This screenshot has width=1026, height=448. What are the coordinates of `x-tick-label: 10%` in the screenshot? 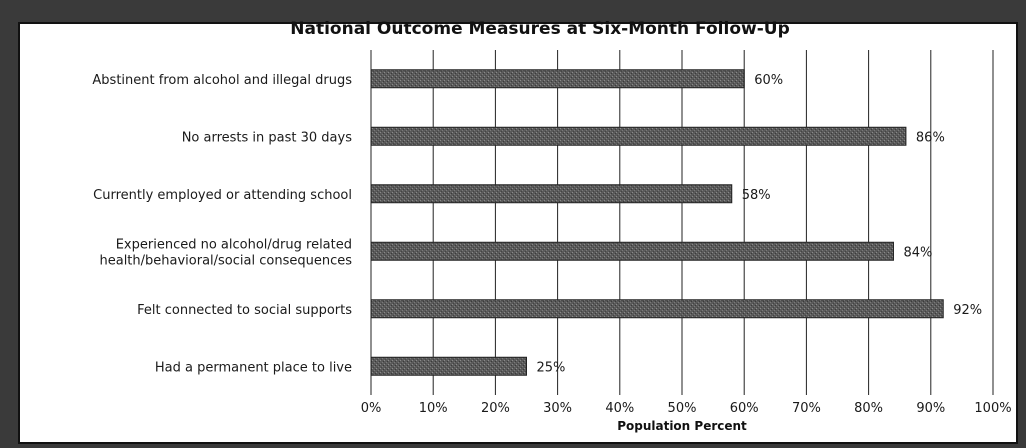 It's located at (433, 408).